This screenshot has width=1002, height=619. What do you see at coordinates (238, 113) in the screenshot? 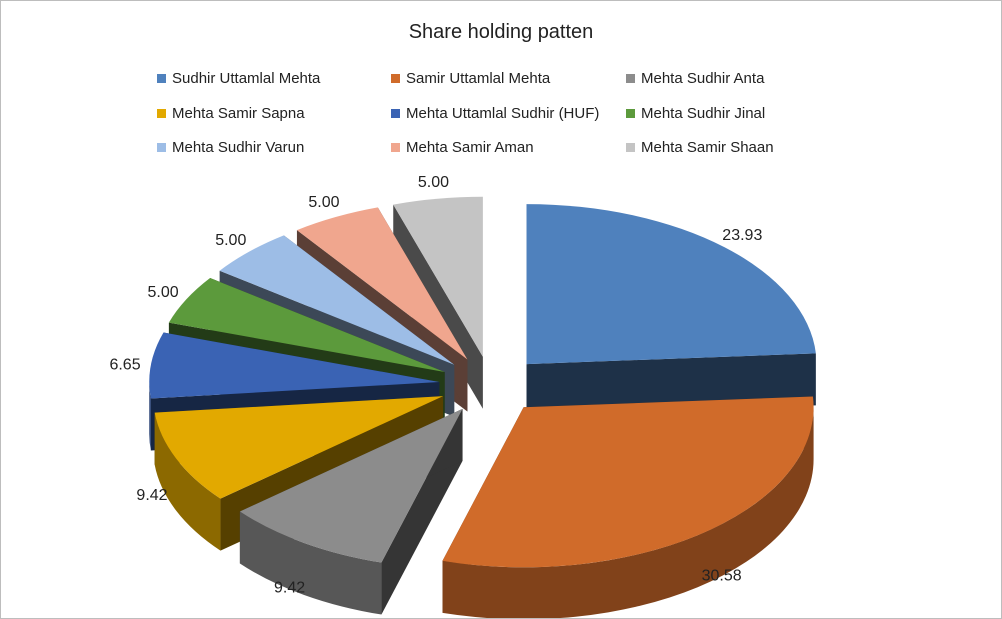
I see `legend-label: Mehta Samir Sapna` at bounding box center [238, 113].